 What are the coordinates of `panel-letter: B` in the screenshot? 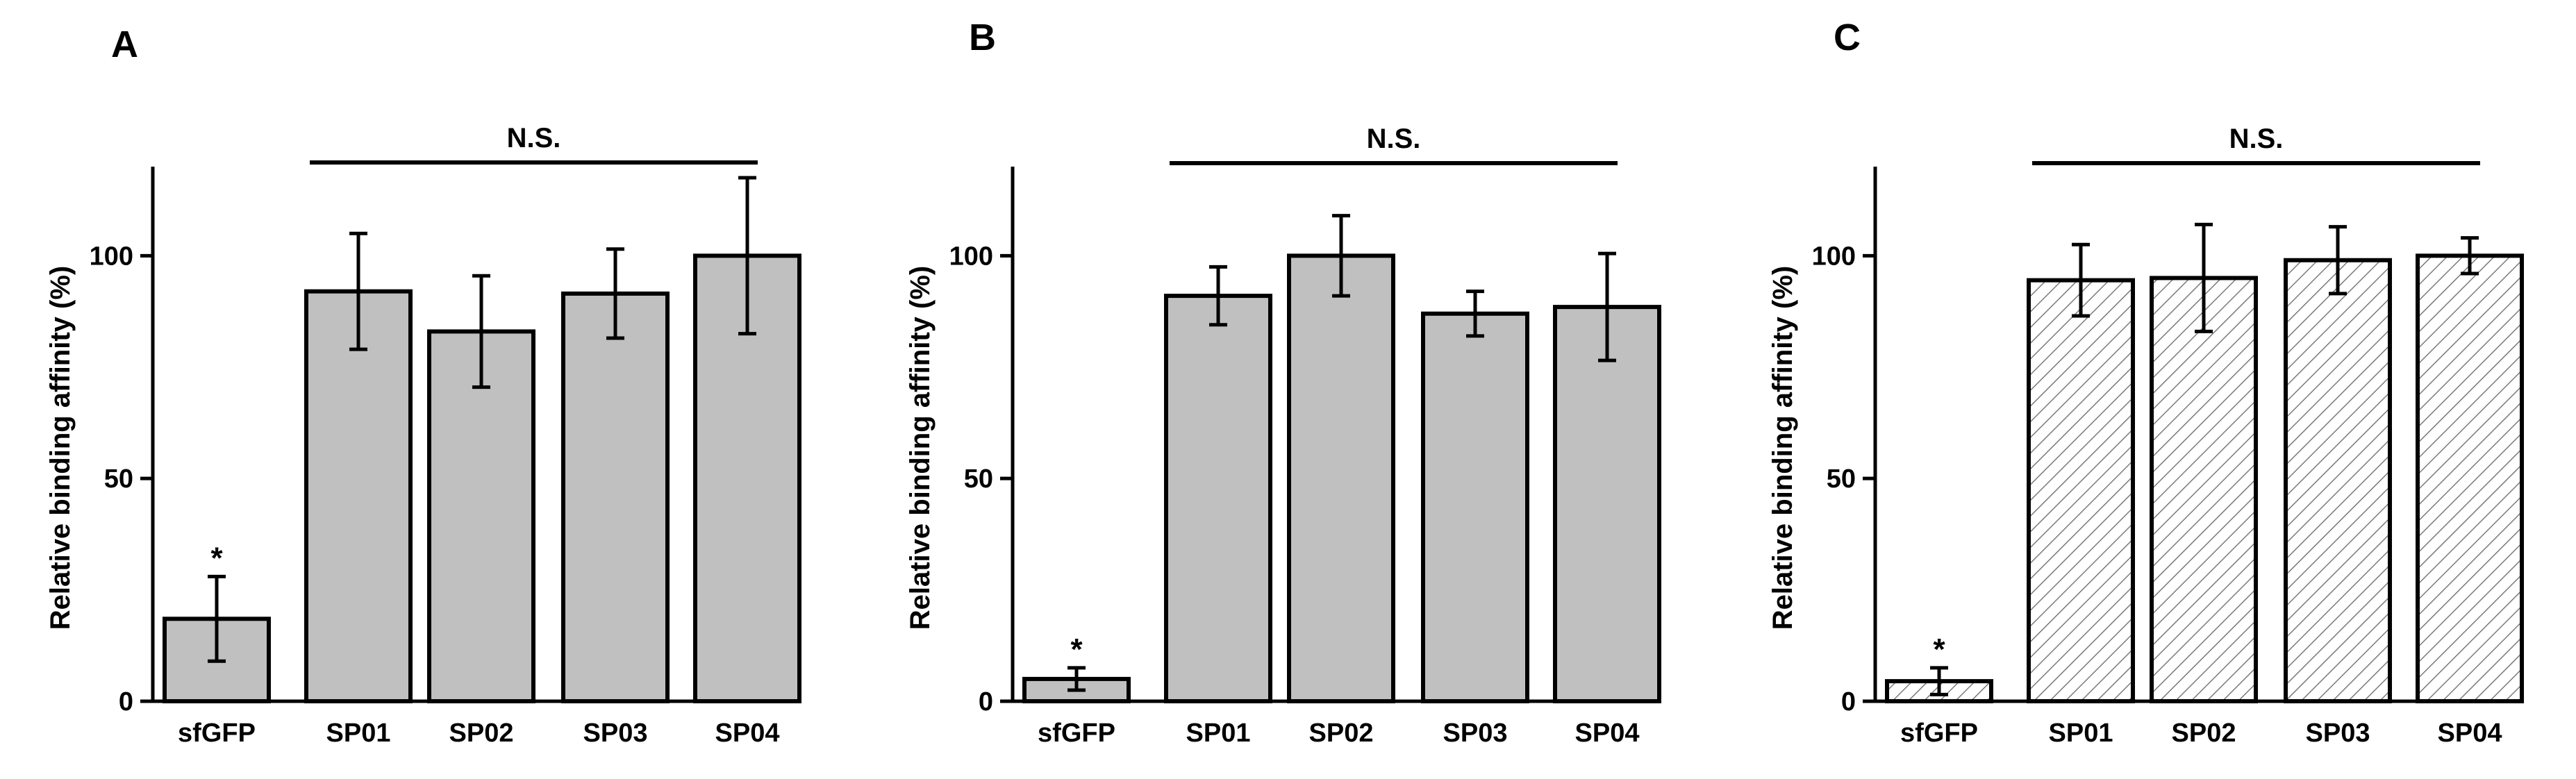 It's located at (982, 37).